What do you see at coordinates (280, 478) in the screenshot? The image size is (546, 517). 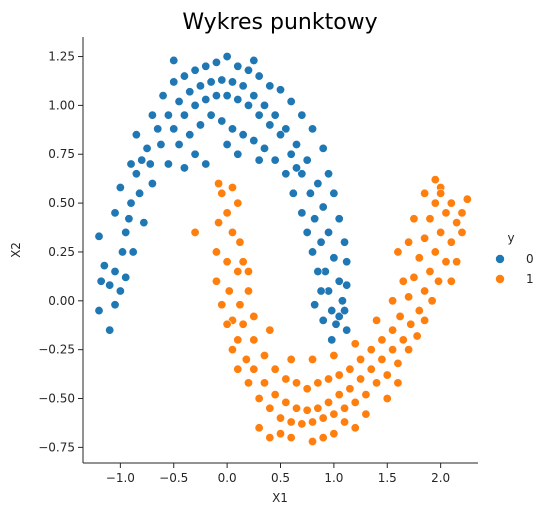 I see `x-tick-label: 0.5` at bounding box center [280, 478].